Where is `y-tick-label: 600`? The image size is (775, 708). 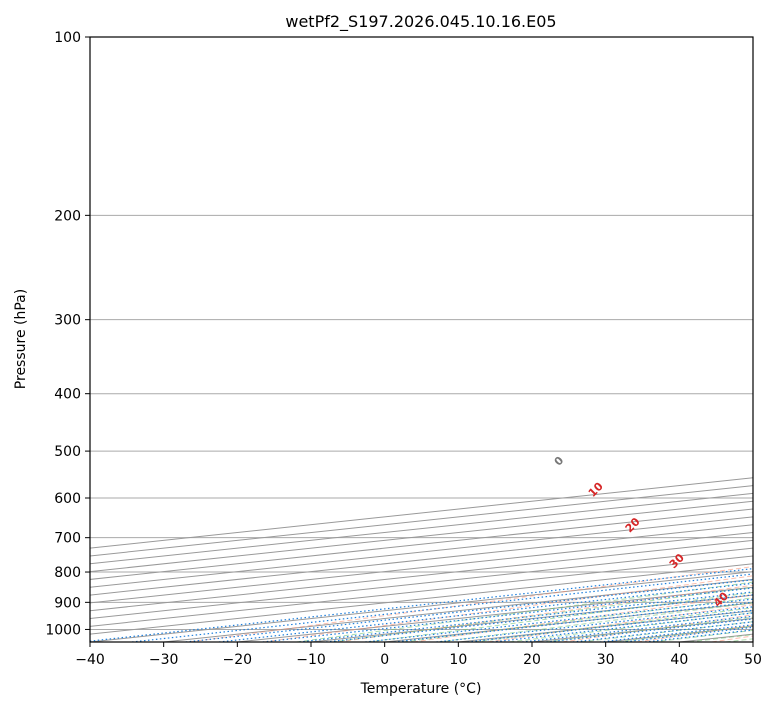 y-tick-label: 600 is located at coordinates (67, 499).